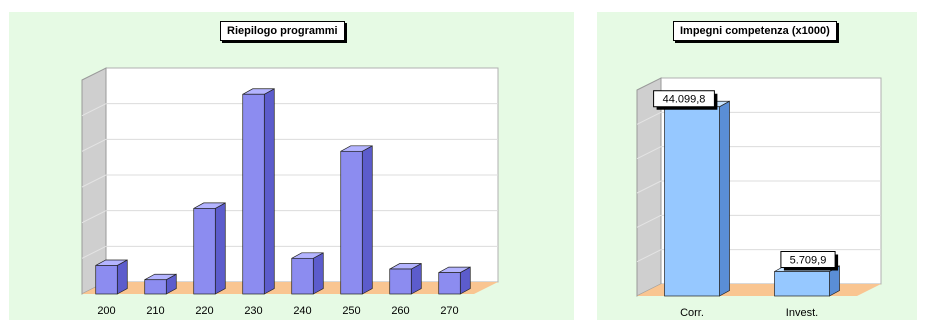 The width and height of the screenshot is (931, 322). What do you see at coordinates (802, 284) in the screenshot?
I see `bar-Invest.` at bounding box center [802, 284].